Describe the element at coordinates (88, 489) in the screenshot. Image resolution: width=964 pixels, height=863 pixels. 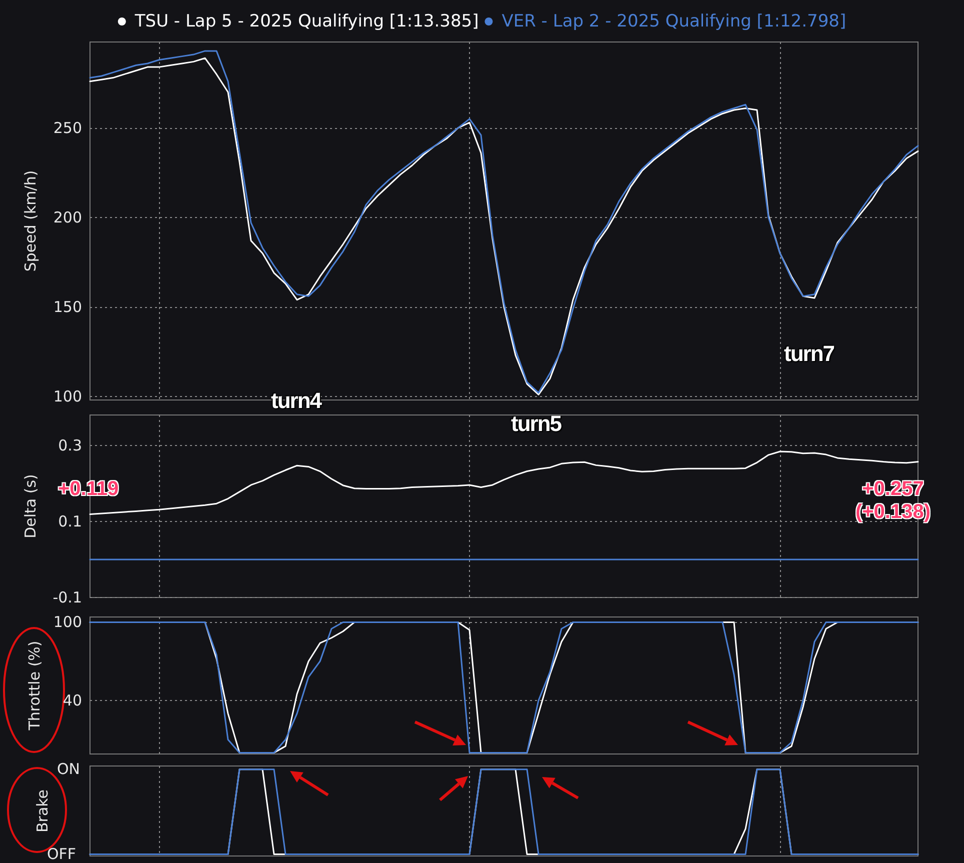
I see `annotation: +0.119` at that location.